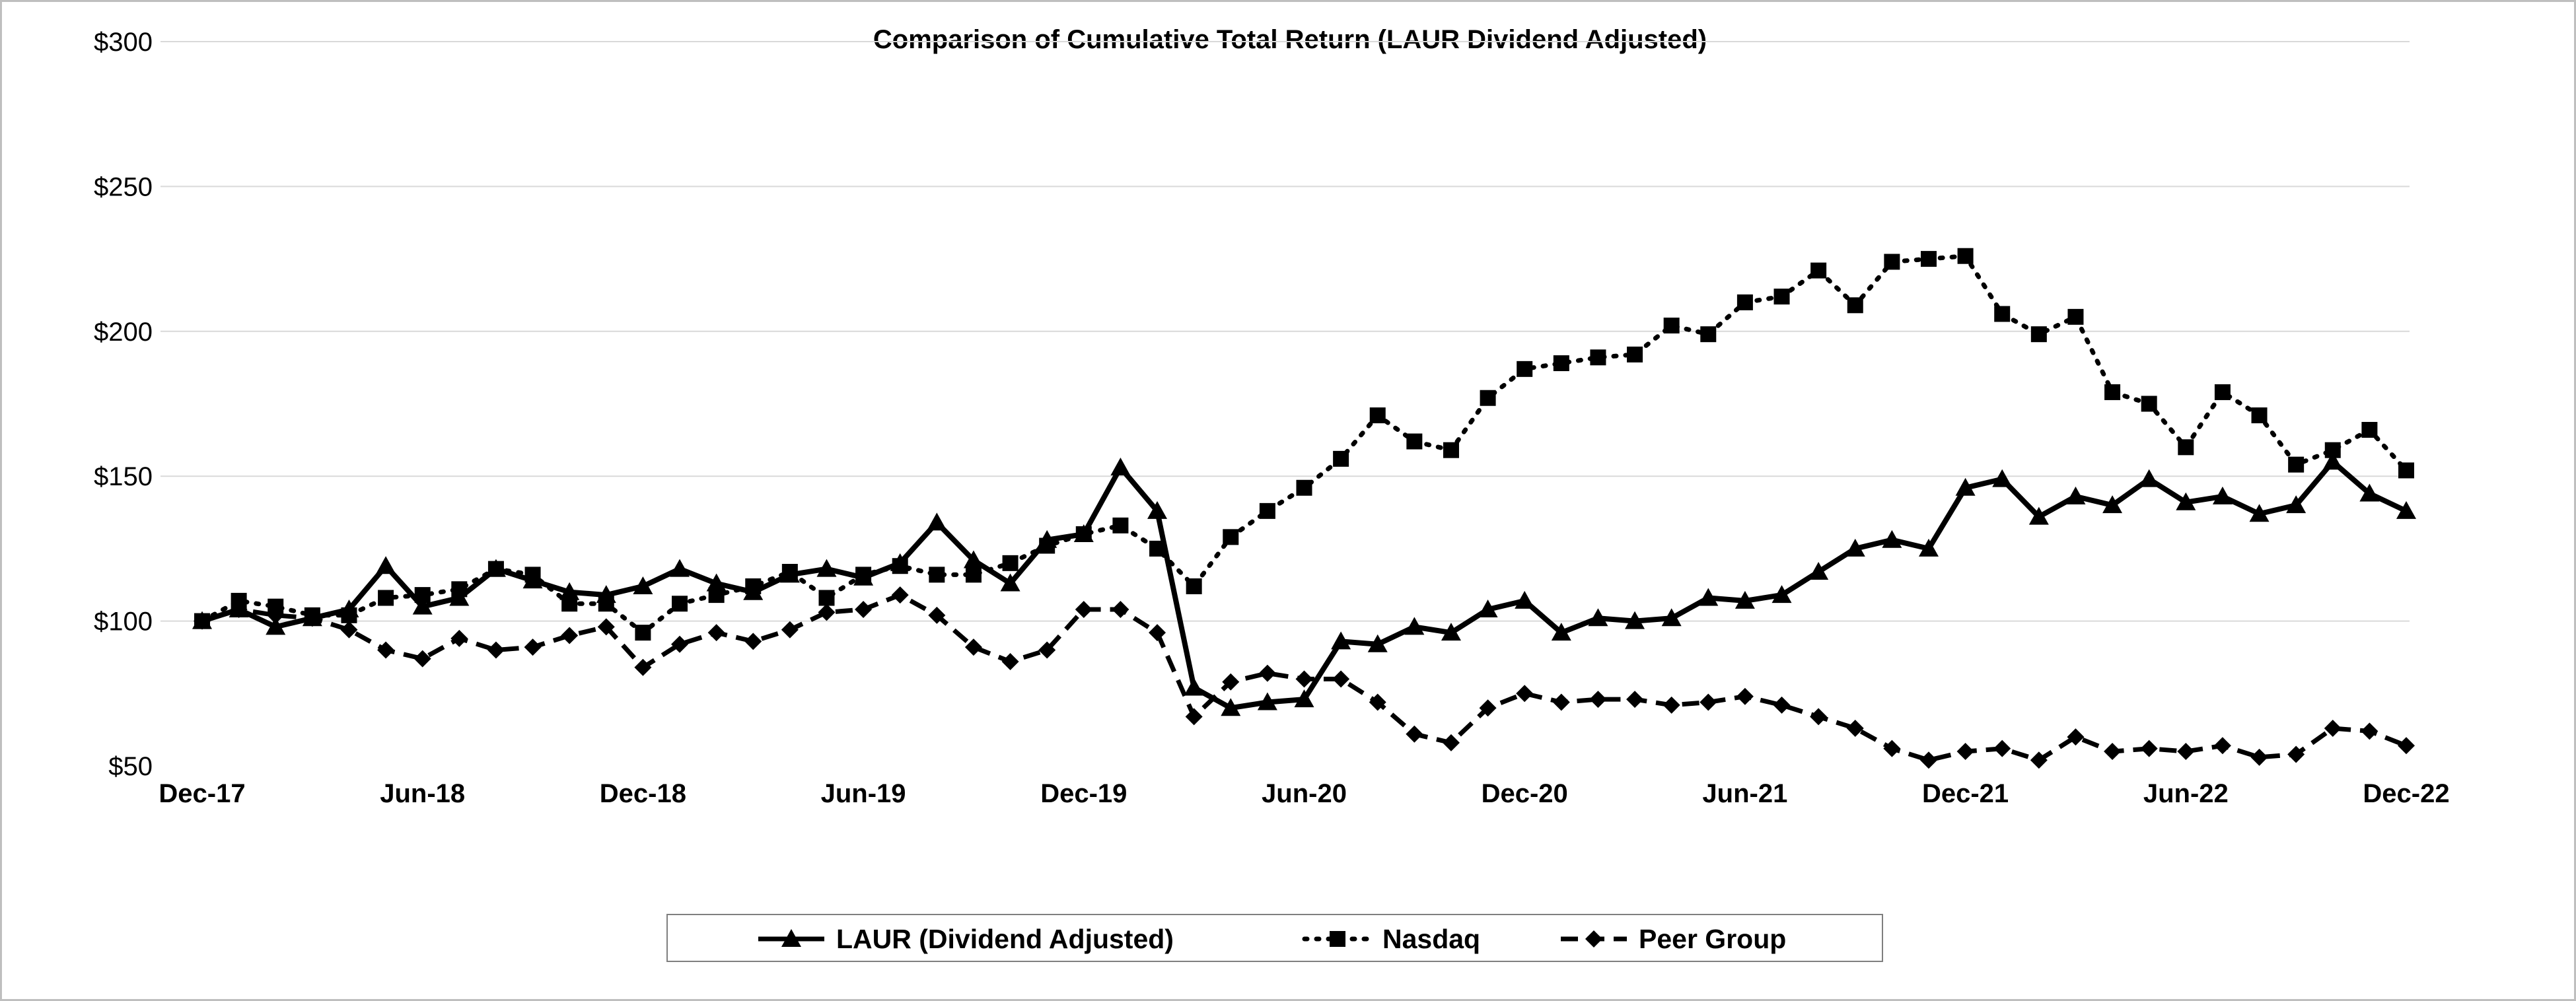  Describe the element at coordinates (202, 793) in the screenshot. I see `x-tick-label: Dec-17` at that location.